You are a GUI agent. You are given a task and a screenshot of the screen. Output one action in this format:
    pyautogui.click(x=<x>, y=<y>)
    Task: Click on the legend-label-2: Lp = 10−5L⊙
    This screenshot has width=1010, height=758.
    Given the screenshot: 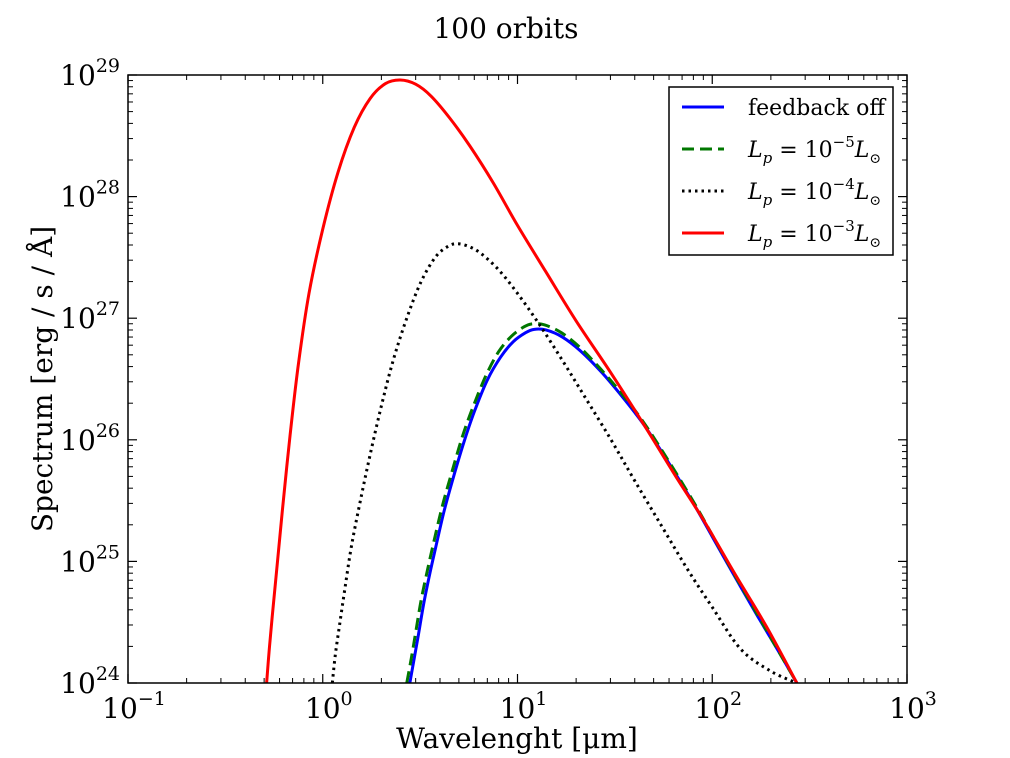 What is the action you would take?
    pyautogui.click(x=814, y=150)
    